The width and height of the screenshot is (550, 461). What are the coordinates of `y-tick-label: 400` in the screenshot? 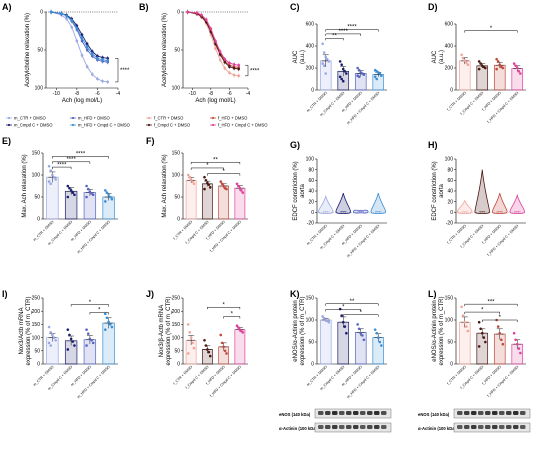 It's located at (310, 47).